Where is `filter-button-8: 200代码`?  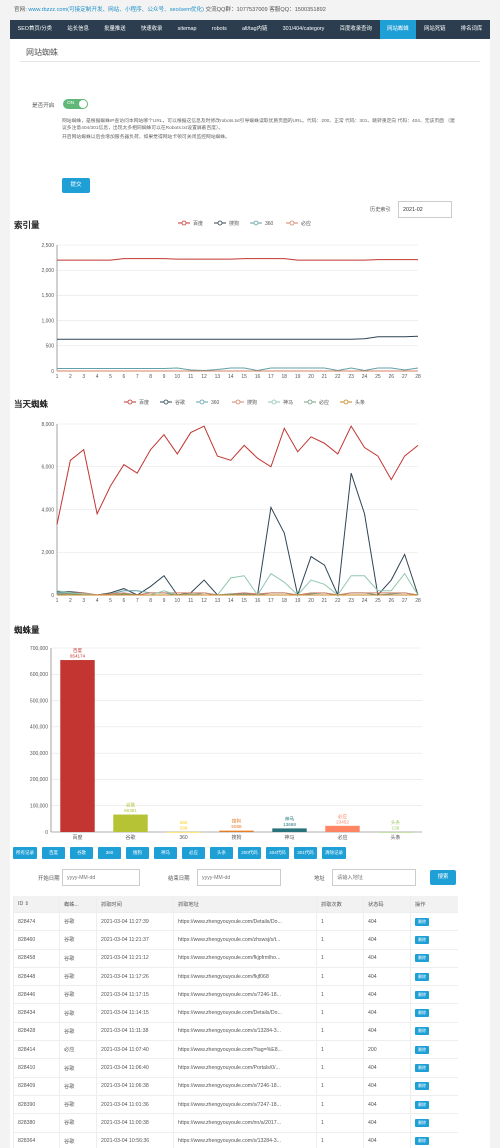 filter-button-8: 200代码 is located at coordinates (249, 853).